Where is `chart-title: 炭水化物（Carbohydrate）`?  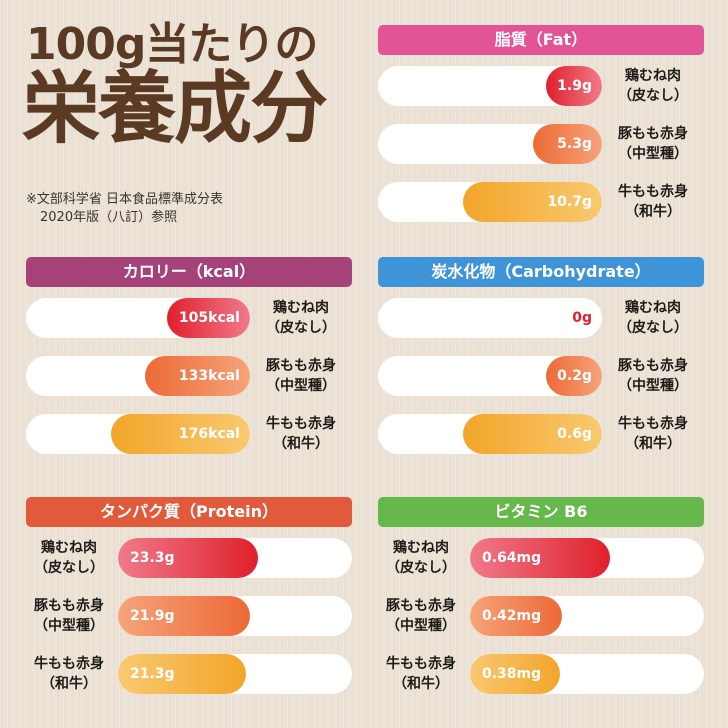
chart-title: 炭水化物（Carbohydrate） is located at coordinates (541, 272).